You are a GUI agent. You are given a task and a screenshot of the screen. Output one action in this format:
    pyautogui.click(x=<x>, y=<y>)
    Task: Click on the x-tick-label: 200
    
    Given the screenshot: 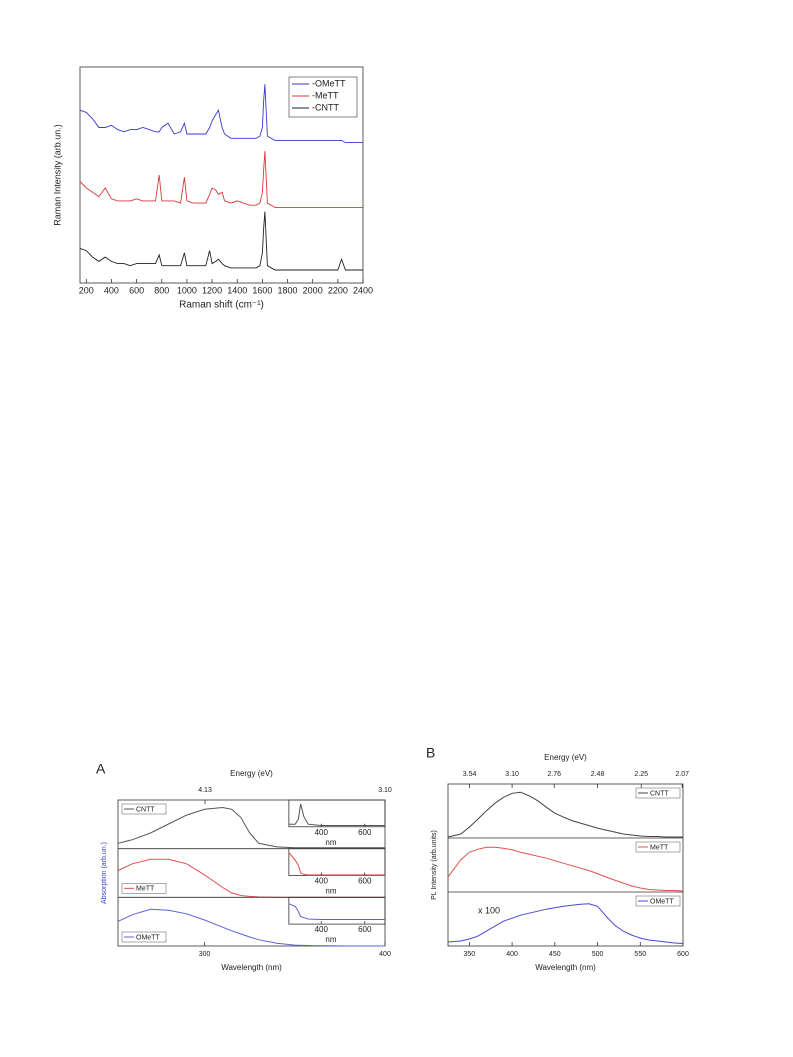 What is the action you would take?
    pyautogui.click(x=86, y=290)
    